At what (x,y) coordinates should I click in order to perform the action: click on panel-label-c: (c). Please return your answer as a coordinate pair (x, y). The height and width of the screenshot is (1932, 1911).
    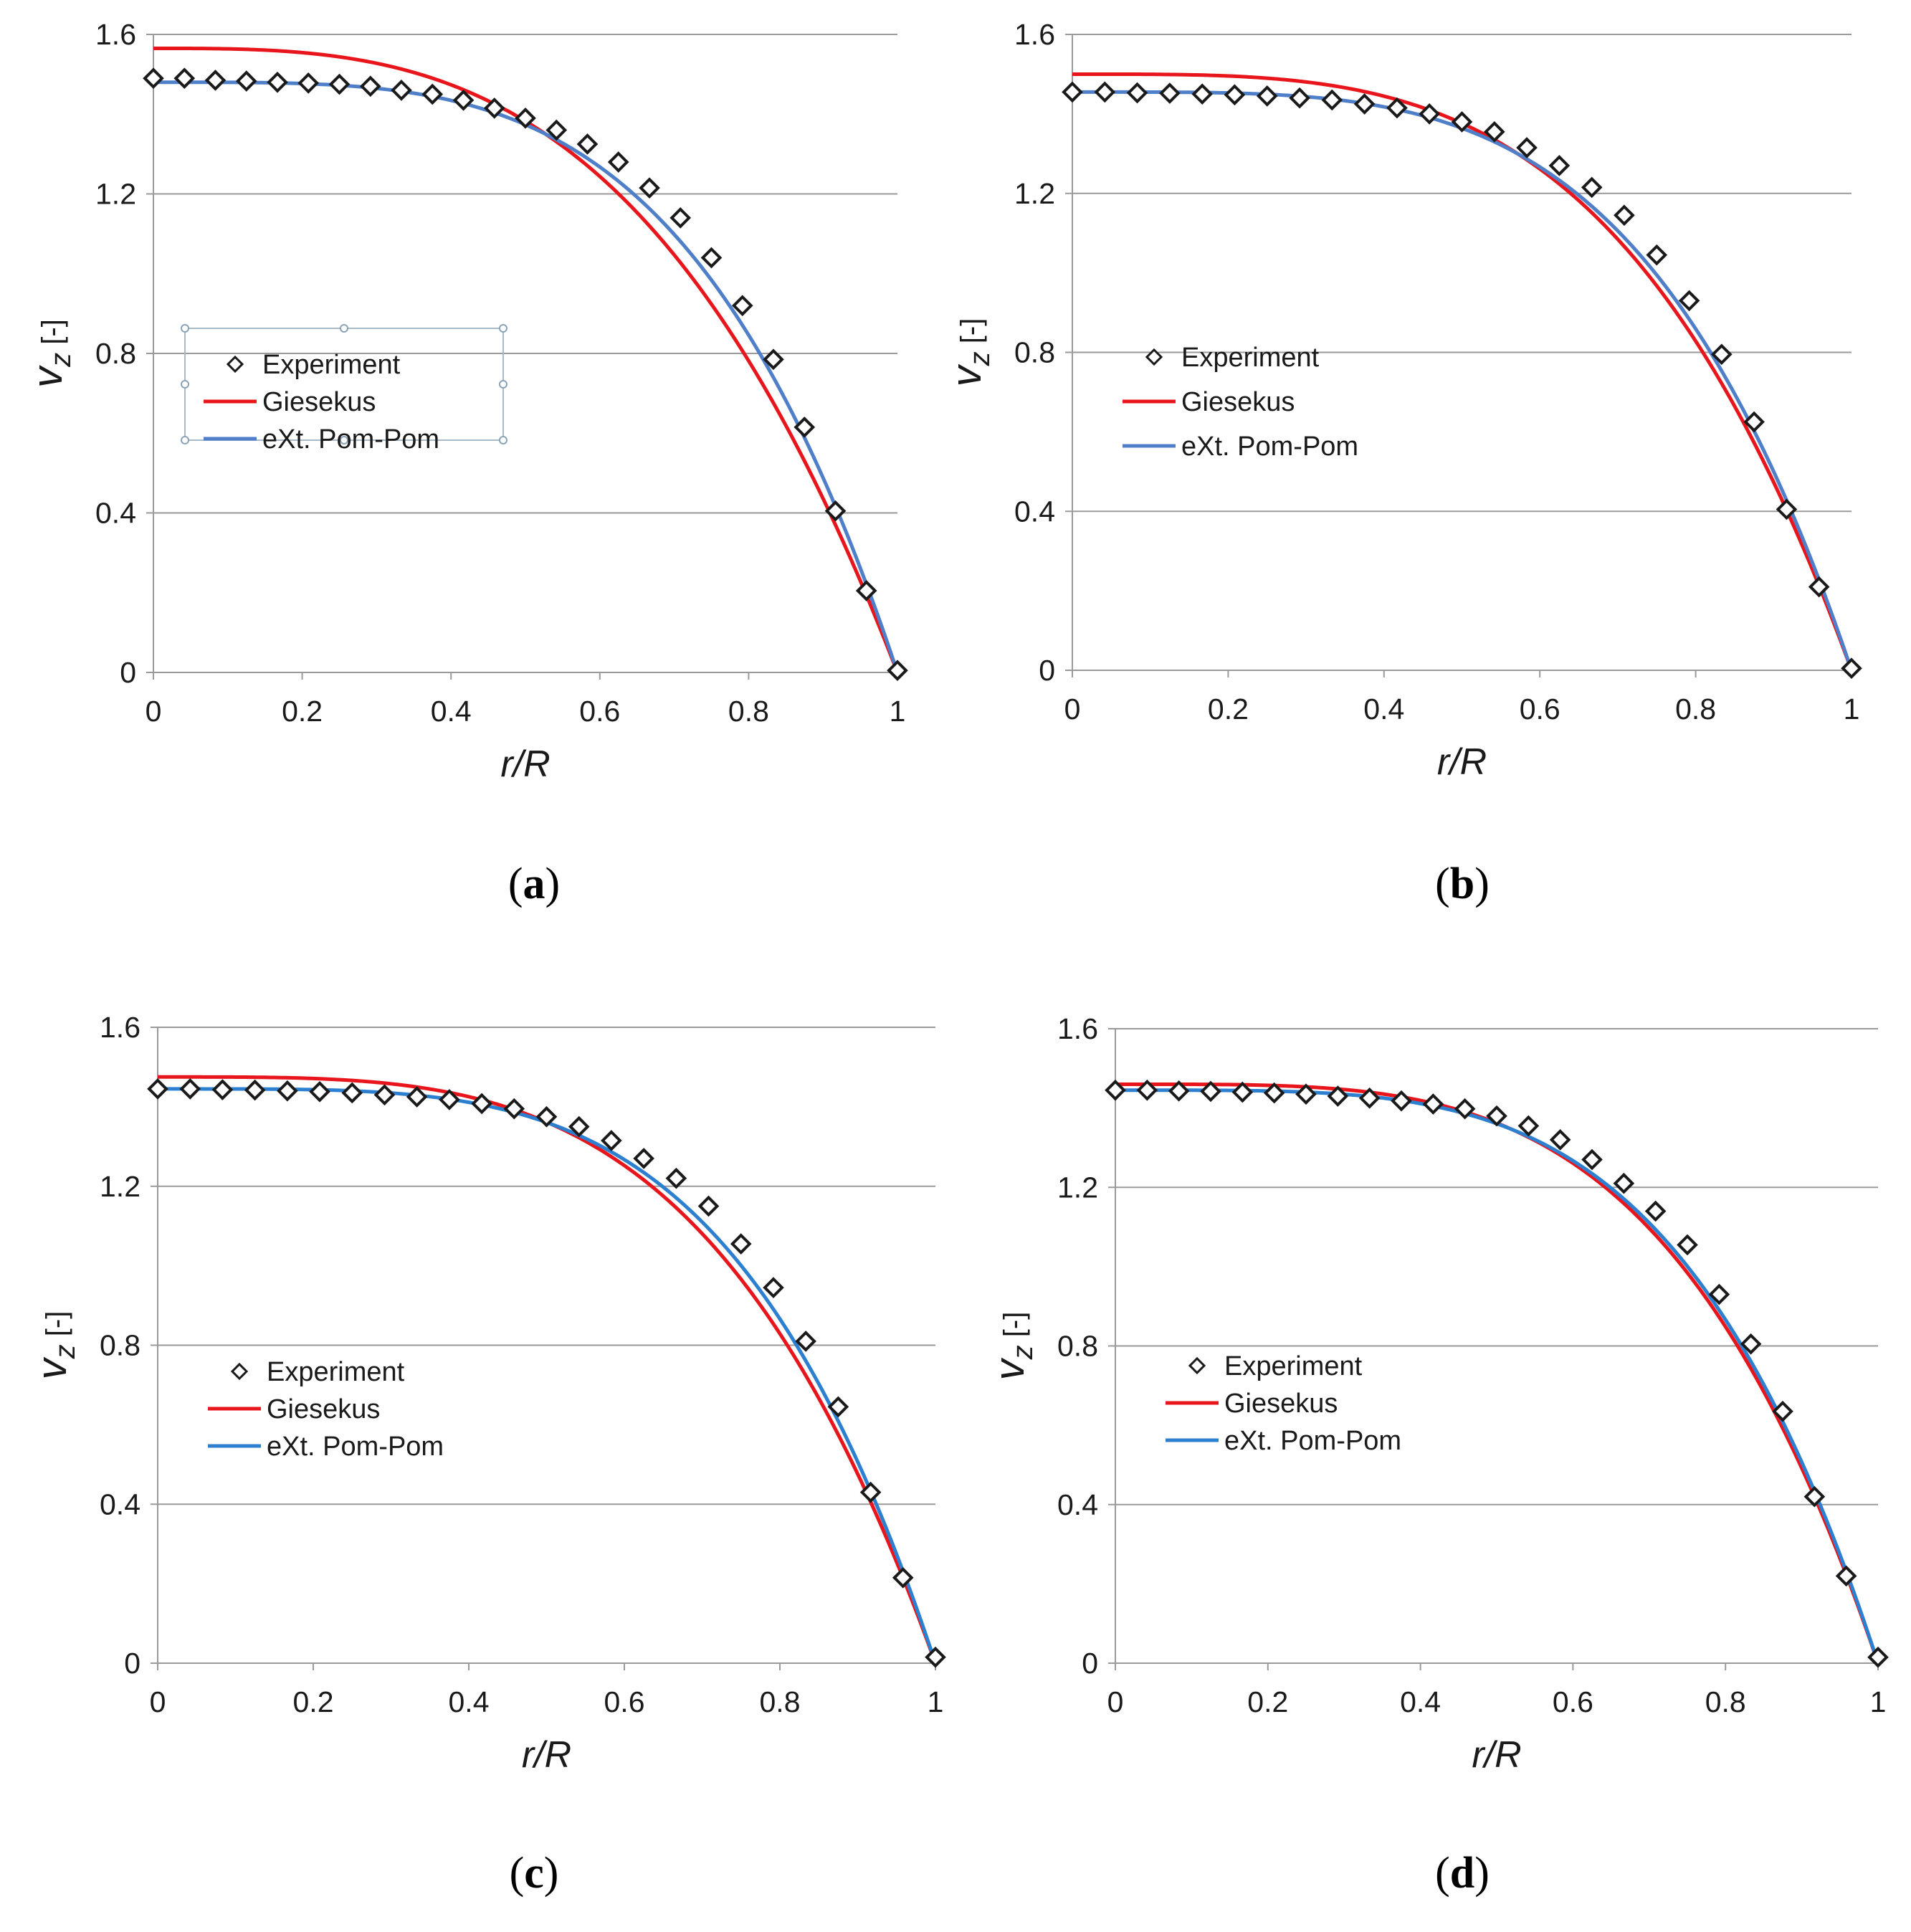
    Looking at the image, I should click on (534, 1873).